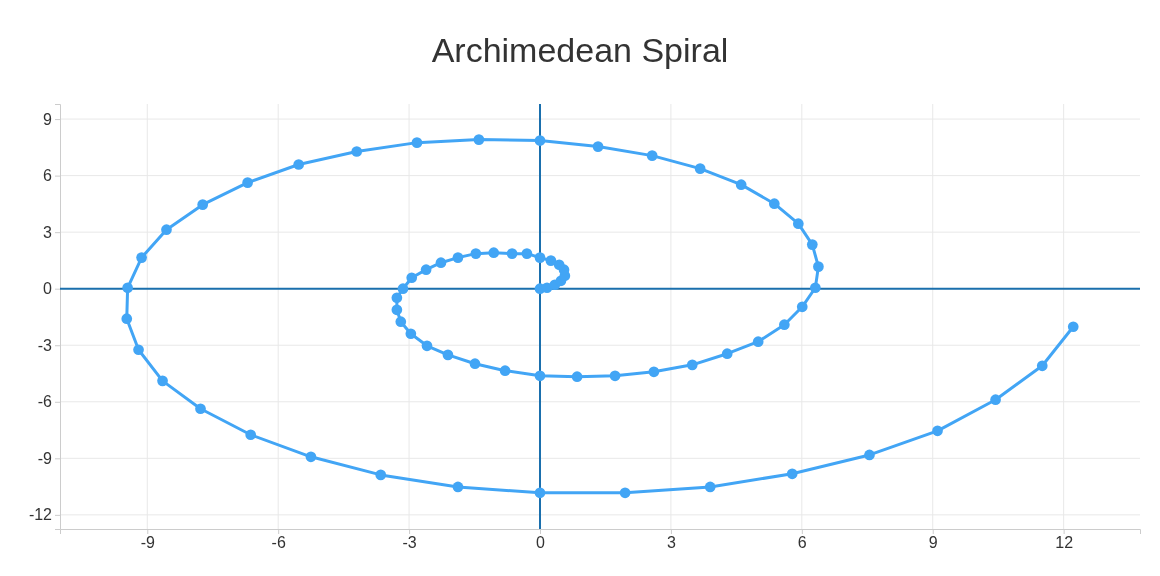 This screenshot has width=1160, height=576. What do you see at coordinates (48, 232) in the screenshot?
I see `y-tick-label: 3` at bounding box center [48, 232].